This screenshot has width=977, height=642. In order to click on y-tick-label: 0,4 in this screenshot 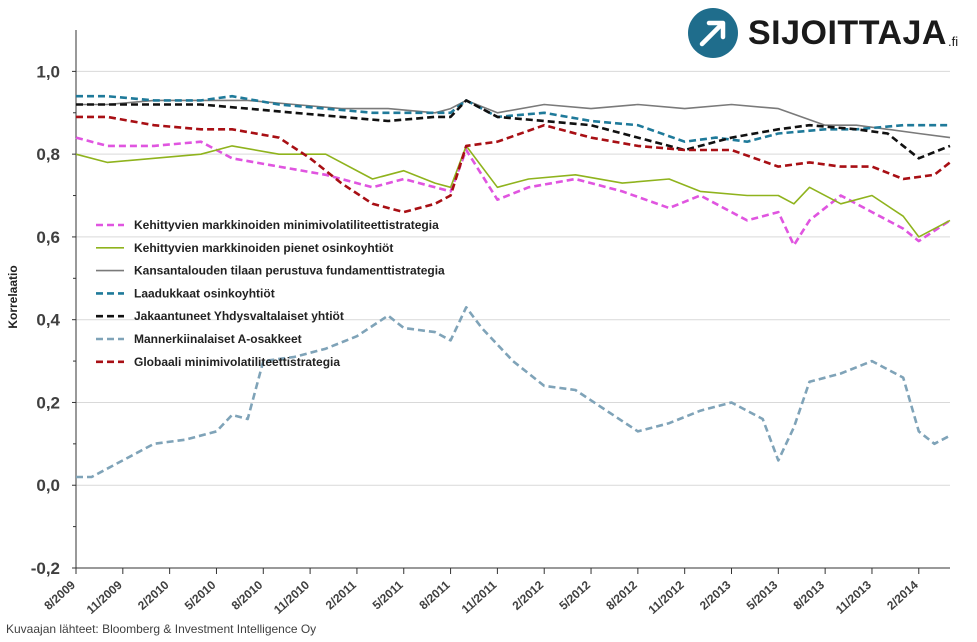, I will do `click(48, 320)`.